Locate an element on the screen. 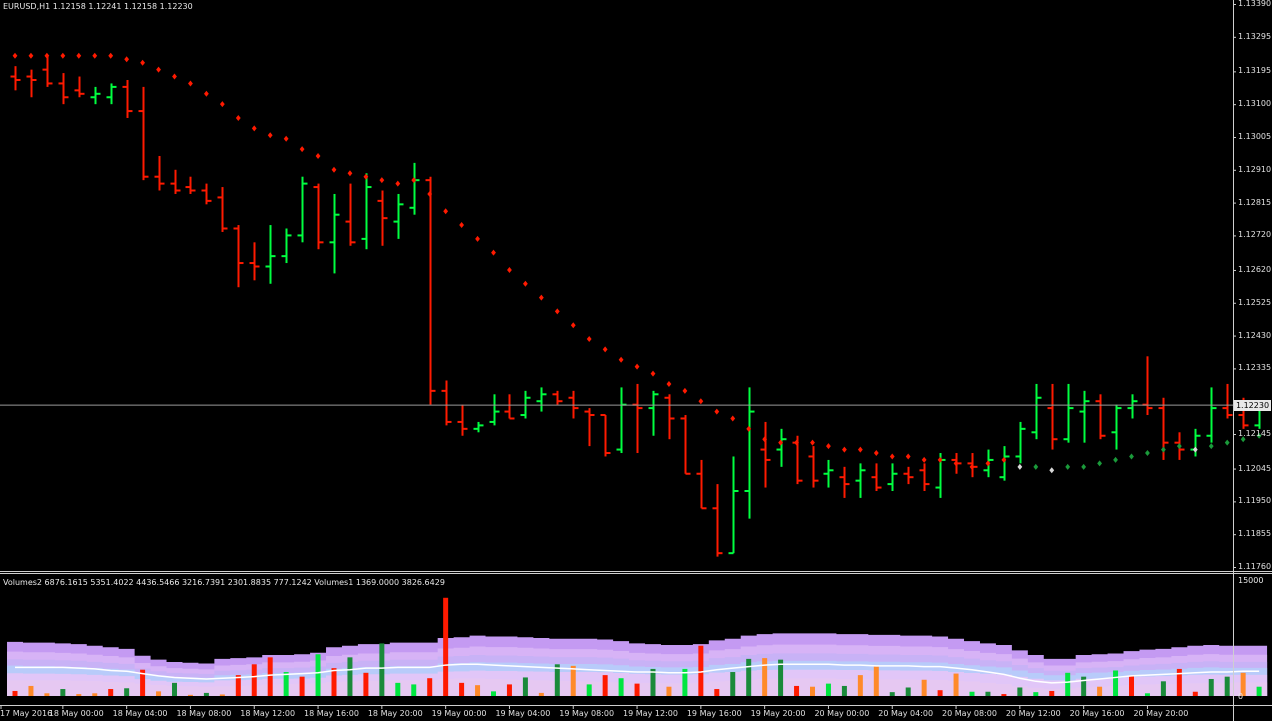 The width and height of the screenshot is (1272, 721). time-tick-label: 20 May 12:00 is located at coordinates (1033, 713).